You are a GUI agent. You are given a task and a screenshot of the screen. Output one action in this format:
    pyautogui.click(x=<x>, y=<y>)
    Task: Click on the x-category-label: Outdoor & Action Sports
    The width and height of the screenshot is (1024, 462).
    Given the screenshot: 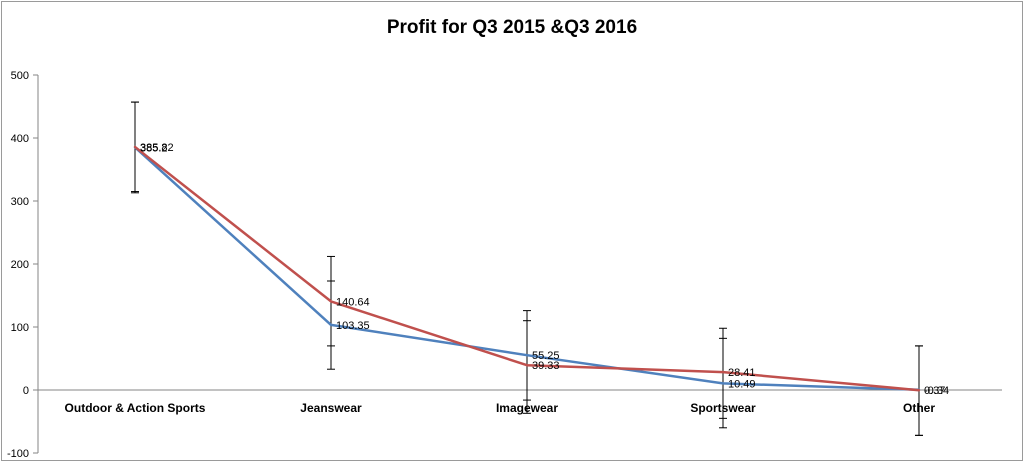 What is the action you would take?
    pyautogui.click(x=135, y=408)
    